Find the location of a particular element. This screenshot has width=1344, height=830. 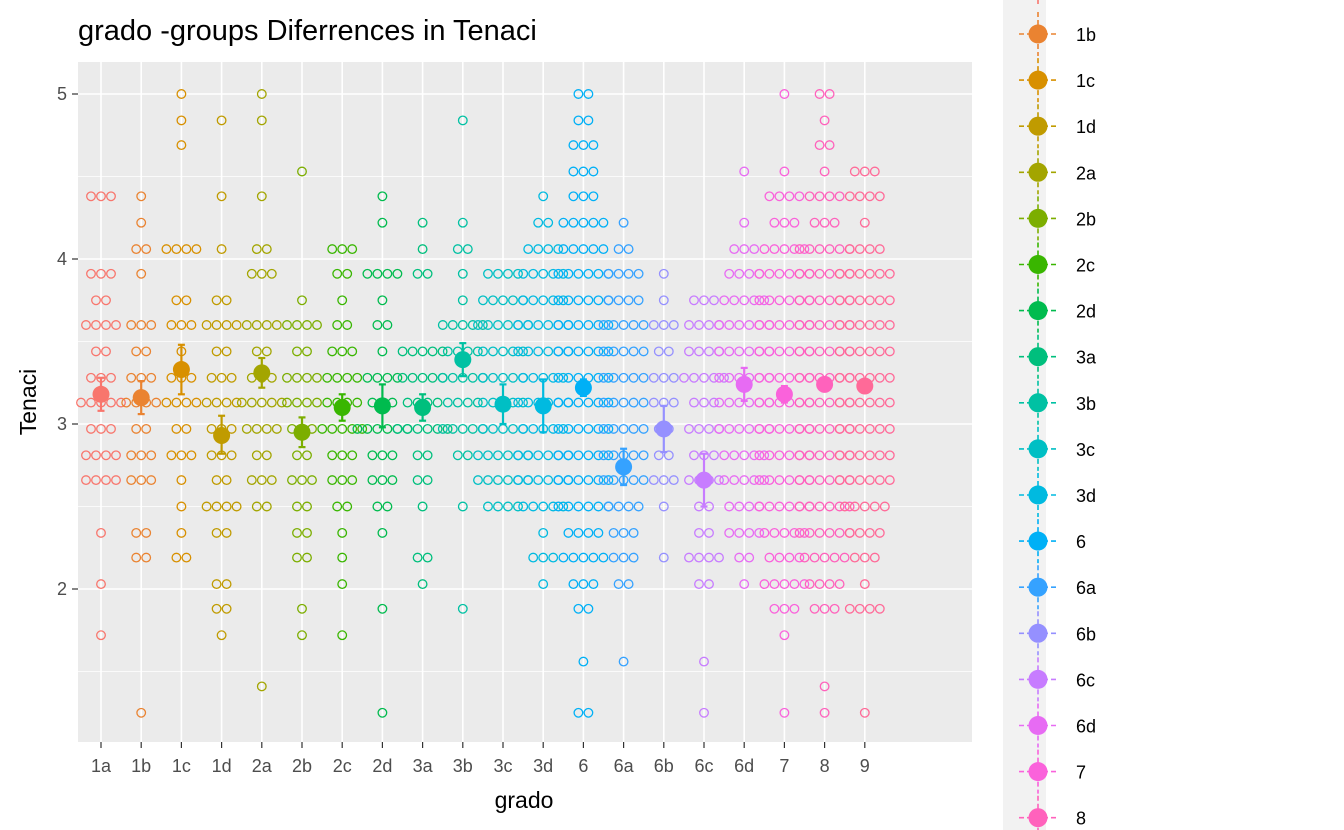

x-tick-label: 1c is located at coordinates (181, 766).